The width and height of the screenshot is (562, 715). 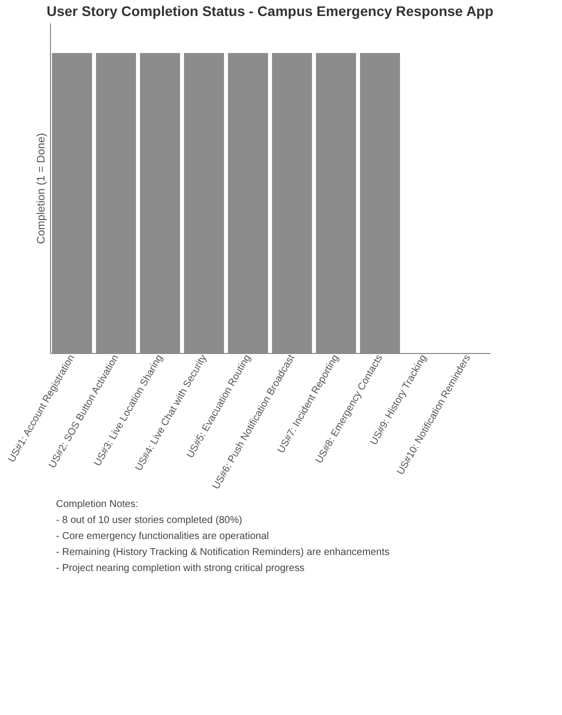 What do you see at coordinates (97, 504) in the screenshot?
I see `text: Completion Notes:` at bounding box center [97, 504].